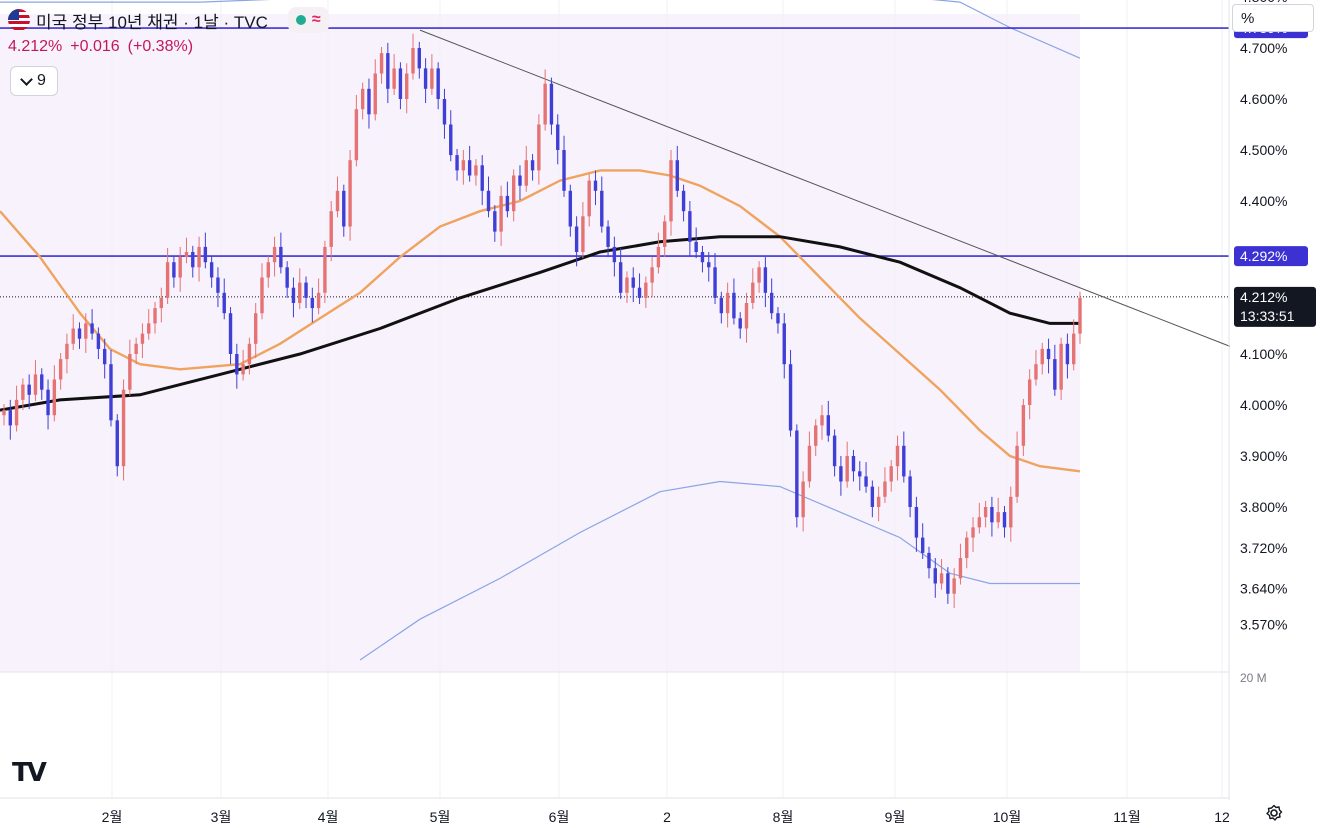 Image resolution: width=1320 pixels, height=828 pixels. What do you see at coordinates (29, 773) in the screenshot?
I see `tradingview-logo-icon: TV` at bounding box center [29, 773].